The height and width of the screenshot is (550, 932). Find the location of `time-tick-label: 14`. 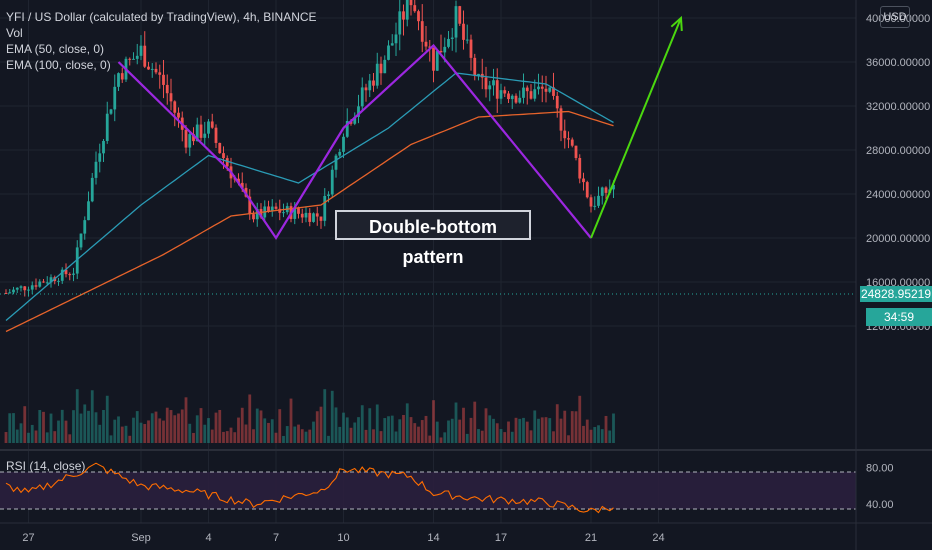

time-tick-label: 14 is located at coordinates (433, 538).